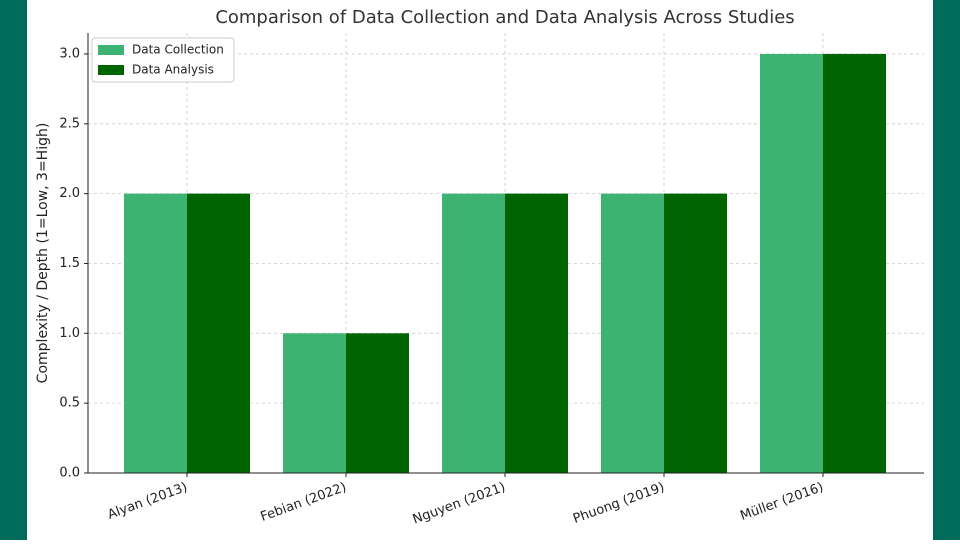  Describe the element at coordinates (69, 333) in the screenshot. I see `y-tick-label: 1.0` at that location.